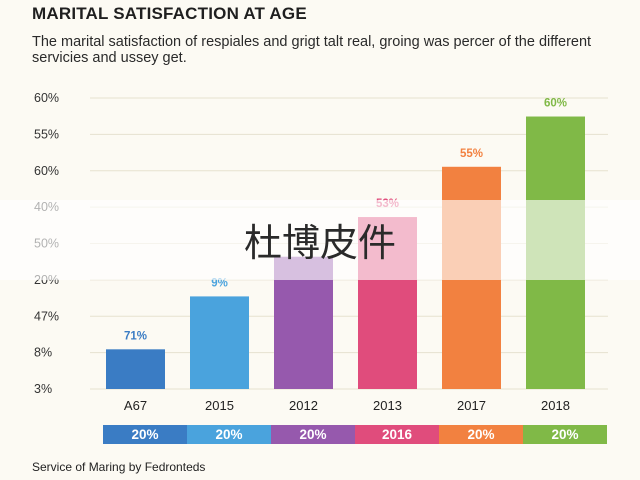 This screenshot has width=640, height=480. Describe the element at coordinates (169, 13) in the screenshot. I see `chart-title: MARITAL SATISFACTION AT AGE` at that location.